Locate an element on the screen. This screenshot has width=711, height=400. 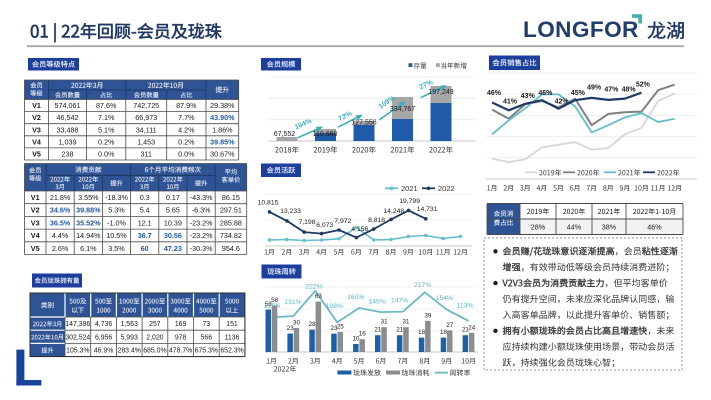
svg-text: 160% is located at coordinates (355, 297).